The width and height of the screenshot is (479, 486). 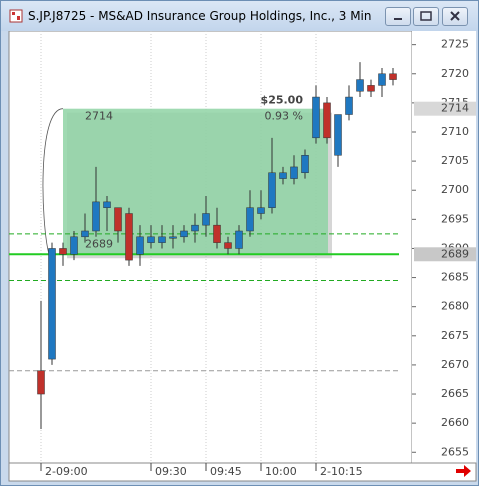 I want to click on y-tick-label: 2685, so click(x=455, y=277).